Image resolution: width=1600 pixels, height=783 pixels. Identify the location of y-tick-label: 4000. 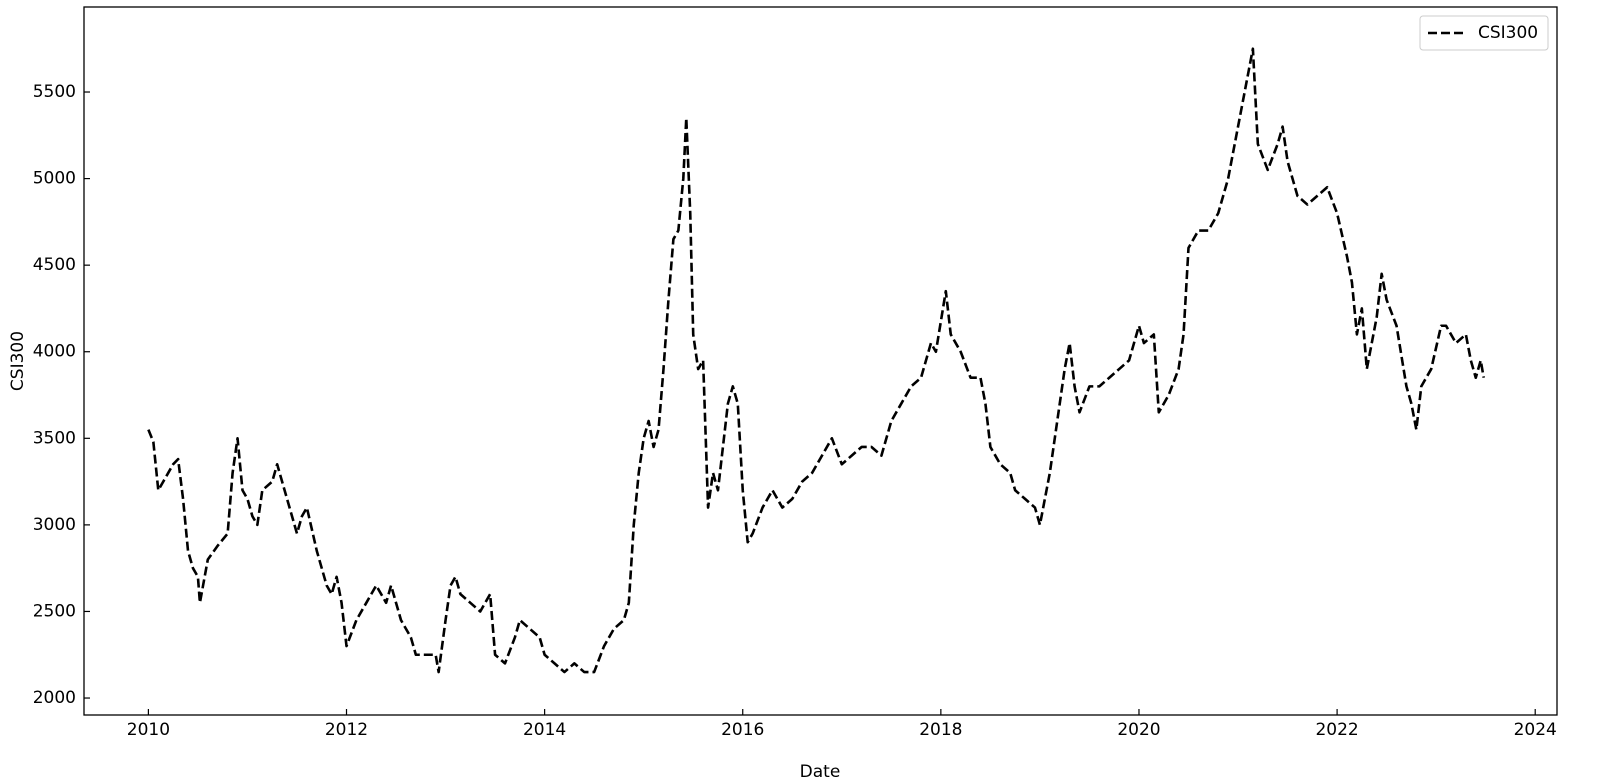
(54, 352).